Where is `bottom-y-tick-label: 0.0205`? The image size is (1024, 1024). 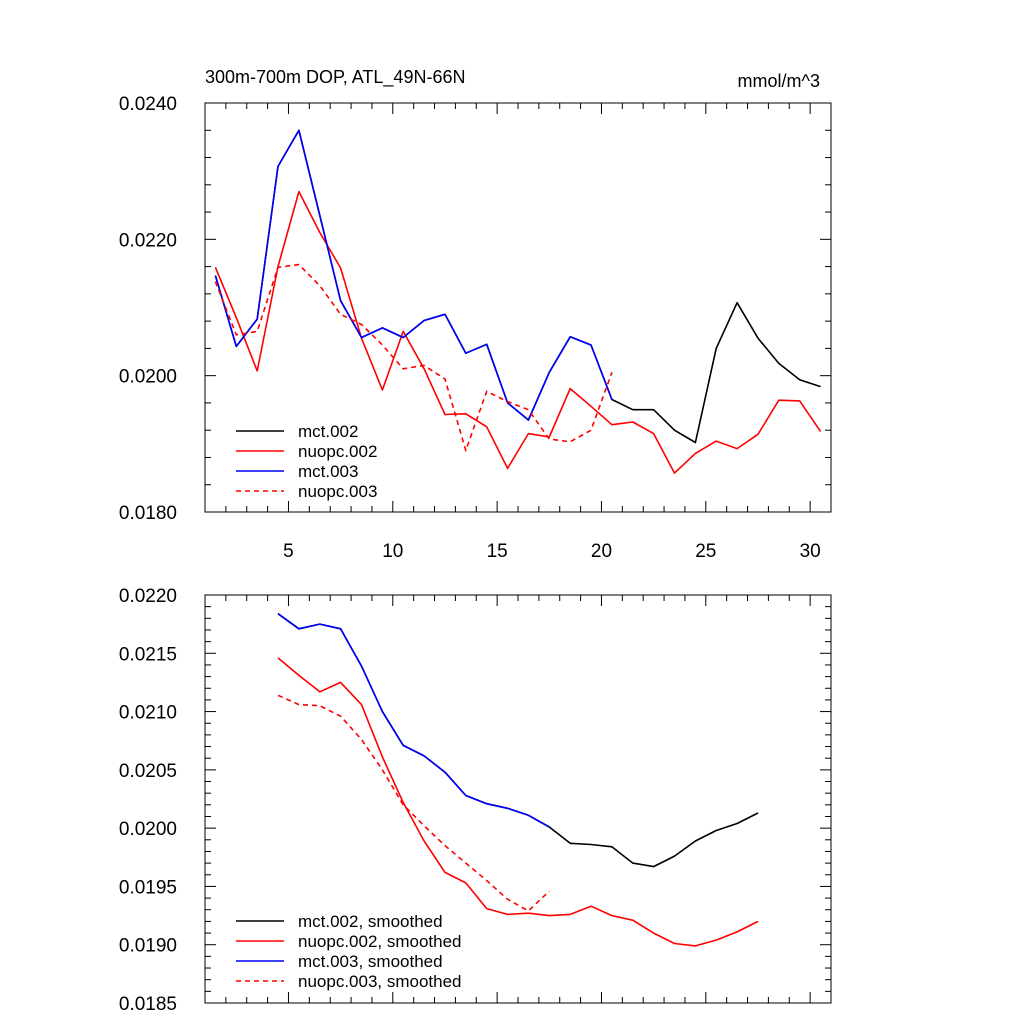
bottom-y-tick-label: 0.0205 is located at coordinates (148, 771).